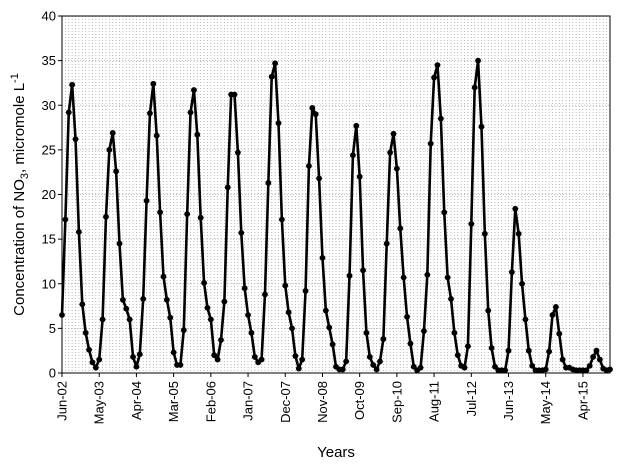 The image size is (624, 468). I want to click on y-tick-label: 30, so click(49, 105).